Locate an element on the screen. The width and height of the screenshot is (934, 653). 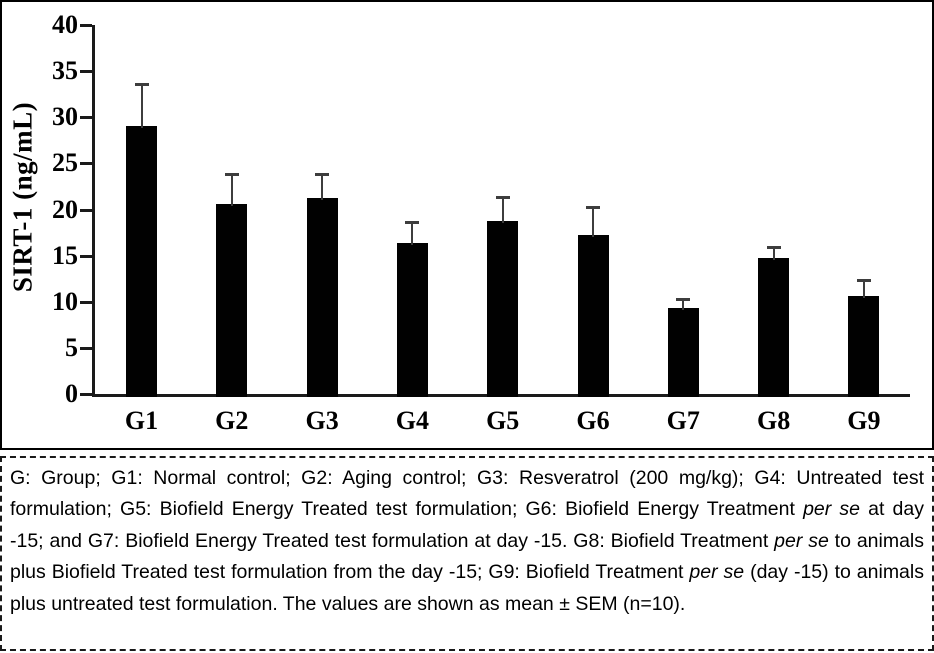
error-cap-g9 is located at coordinates (863, 280).